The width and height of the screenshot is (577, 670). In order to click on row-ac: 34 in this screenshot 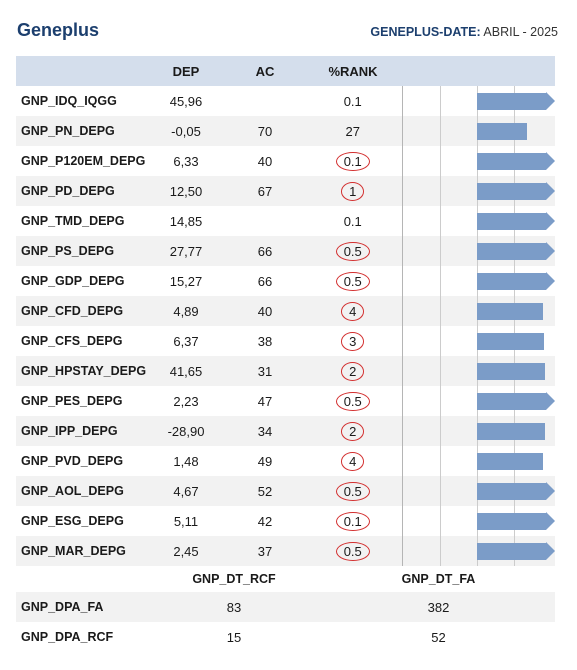, I will do `click(265, 431)`.